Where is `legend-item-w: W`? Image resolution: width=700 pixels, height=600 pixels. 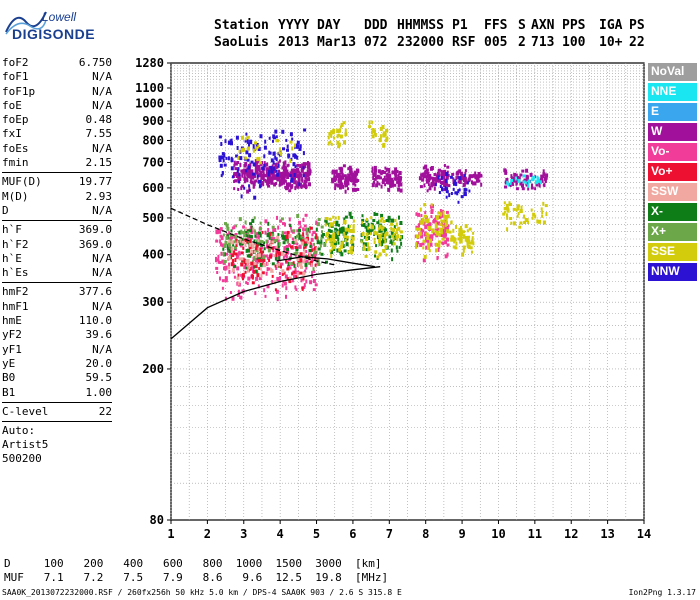
legend-item-w: W is located at coordinates (672, 132).